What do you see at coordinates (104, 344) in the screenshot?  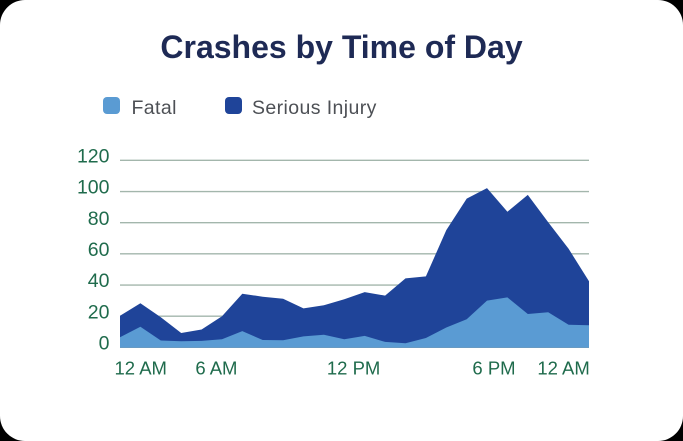 I see `svg-text: 0` at bounding box center [104, 344].